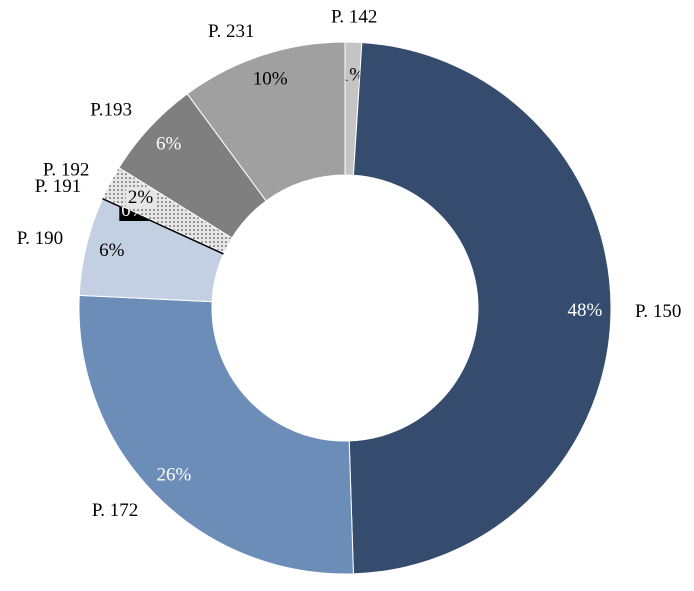  Describe the element at coordinates (58, 186) in the screenshot. I see `category-label: P. 191` at that location.